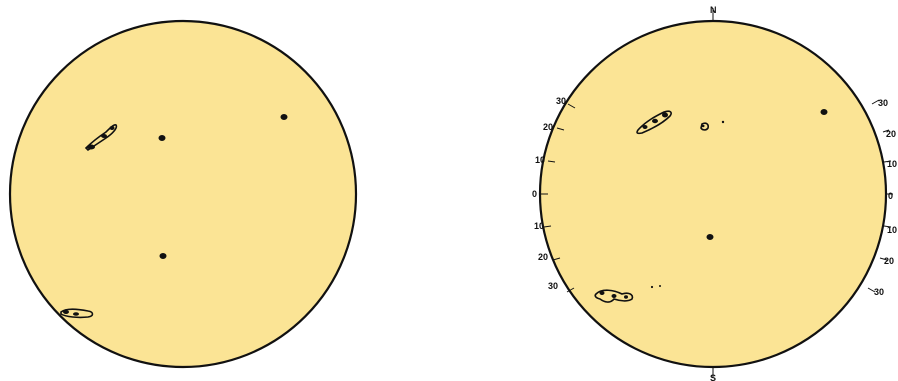 The width and height of the screenshot is (898, 381). What do you see at coordinates (712, 125) in the screenshot?
I see `right-spot-small-upper` at bounding box center [712, 125].